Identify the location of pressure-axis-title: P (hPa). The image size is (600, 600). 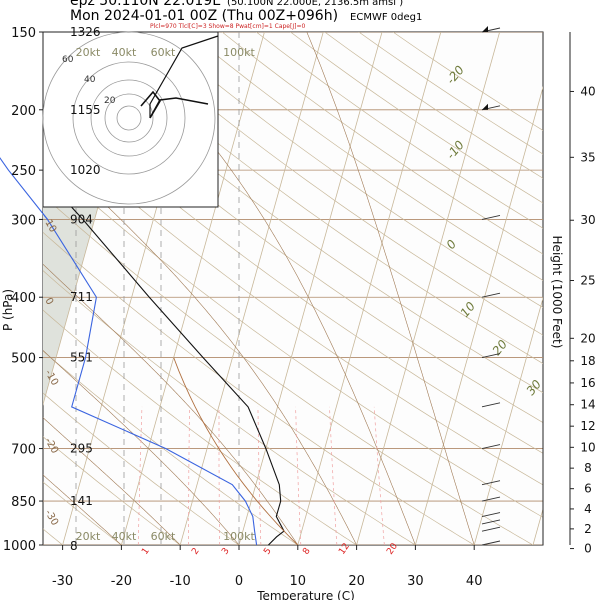
(8, 310).